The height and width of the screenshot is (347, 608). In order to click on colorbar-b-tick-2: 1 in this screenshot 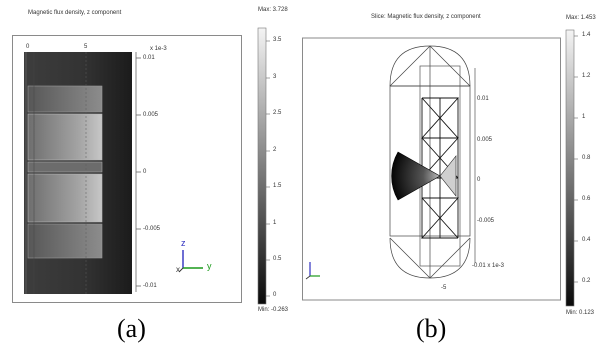, I will do `click(584, 117)`.